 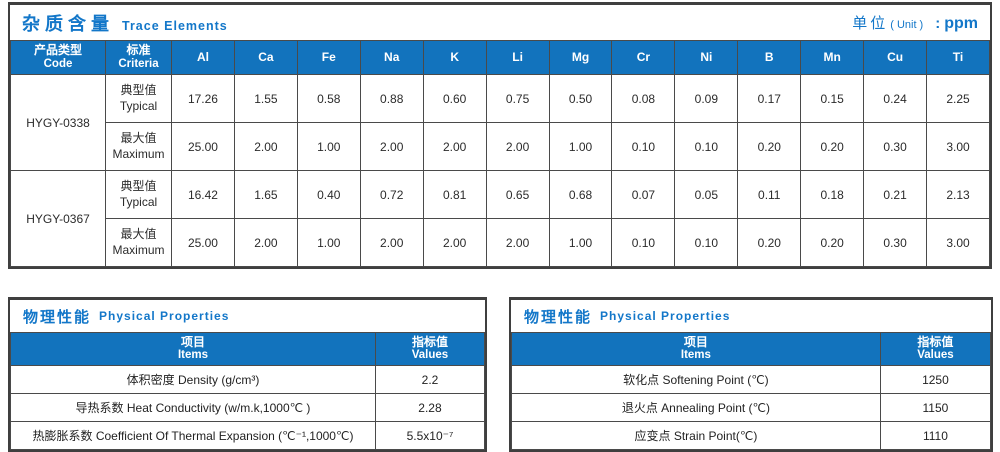 I want to click on item-cell: 导热系数 Heat Conductivity (w/m.k,1000℃ ), so click(x=193, y=407).